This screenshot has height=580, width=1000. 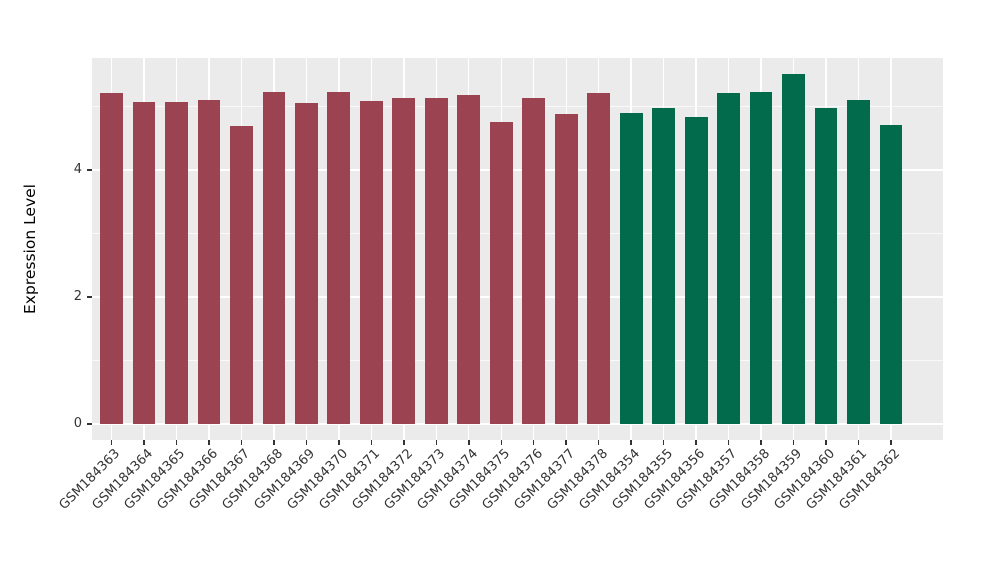 I want to click on bar-GSM184370, so click(x=339, y=257).